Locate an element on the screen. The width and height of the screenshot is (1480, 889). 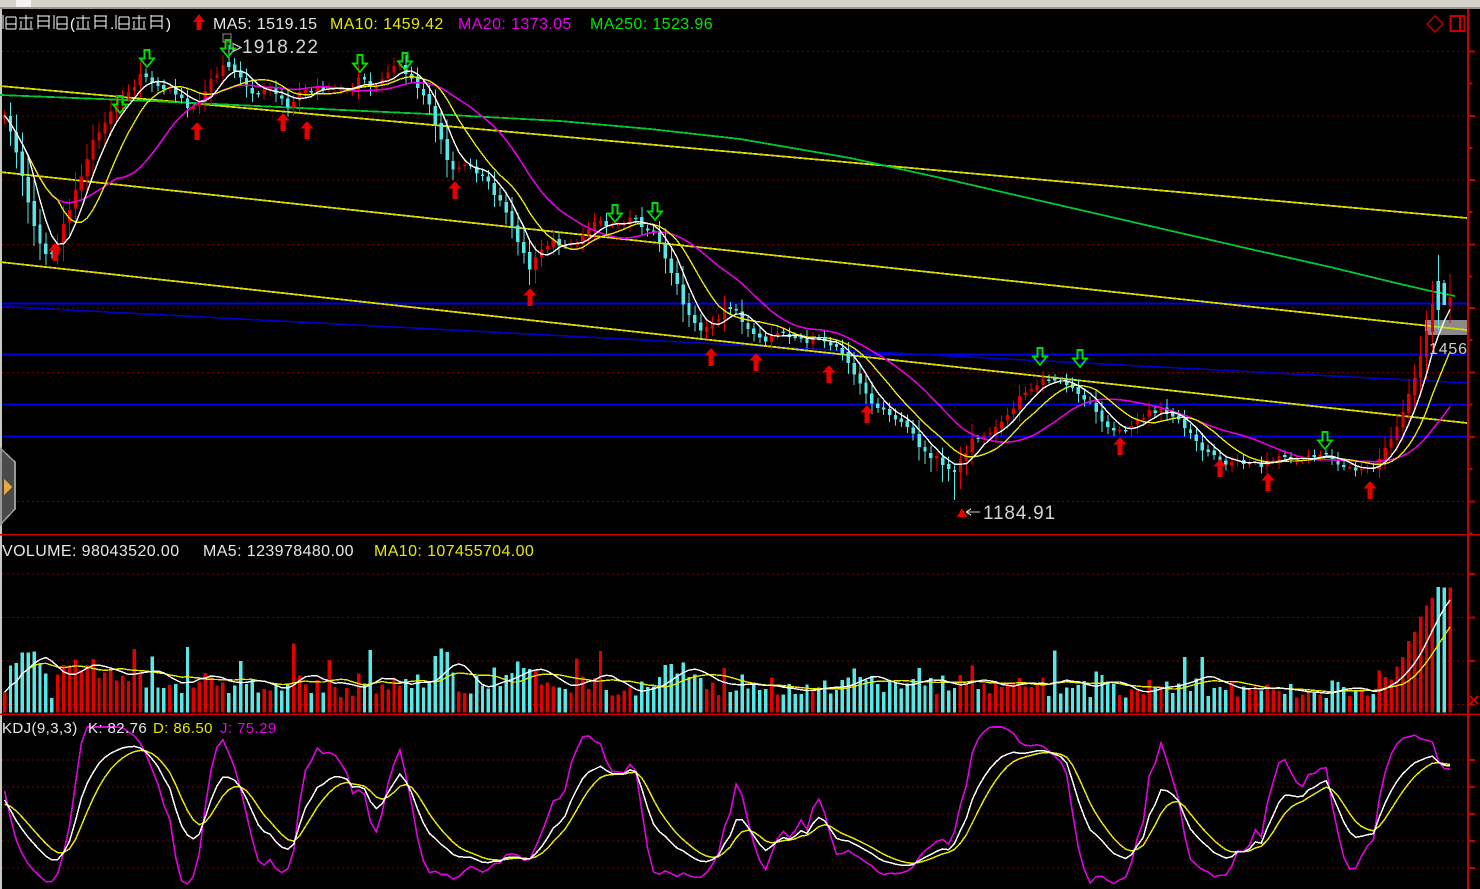
svg-text: 1456 is located at coordinates (1448, 349).